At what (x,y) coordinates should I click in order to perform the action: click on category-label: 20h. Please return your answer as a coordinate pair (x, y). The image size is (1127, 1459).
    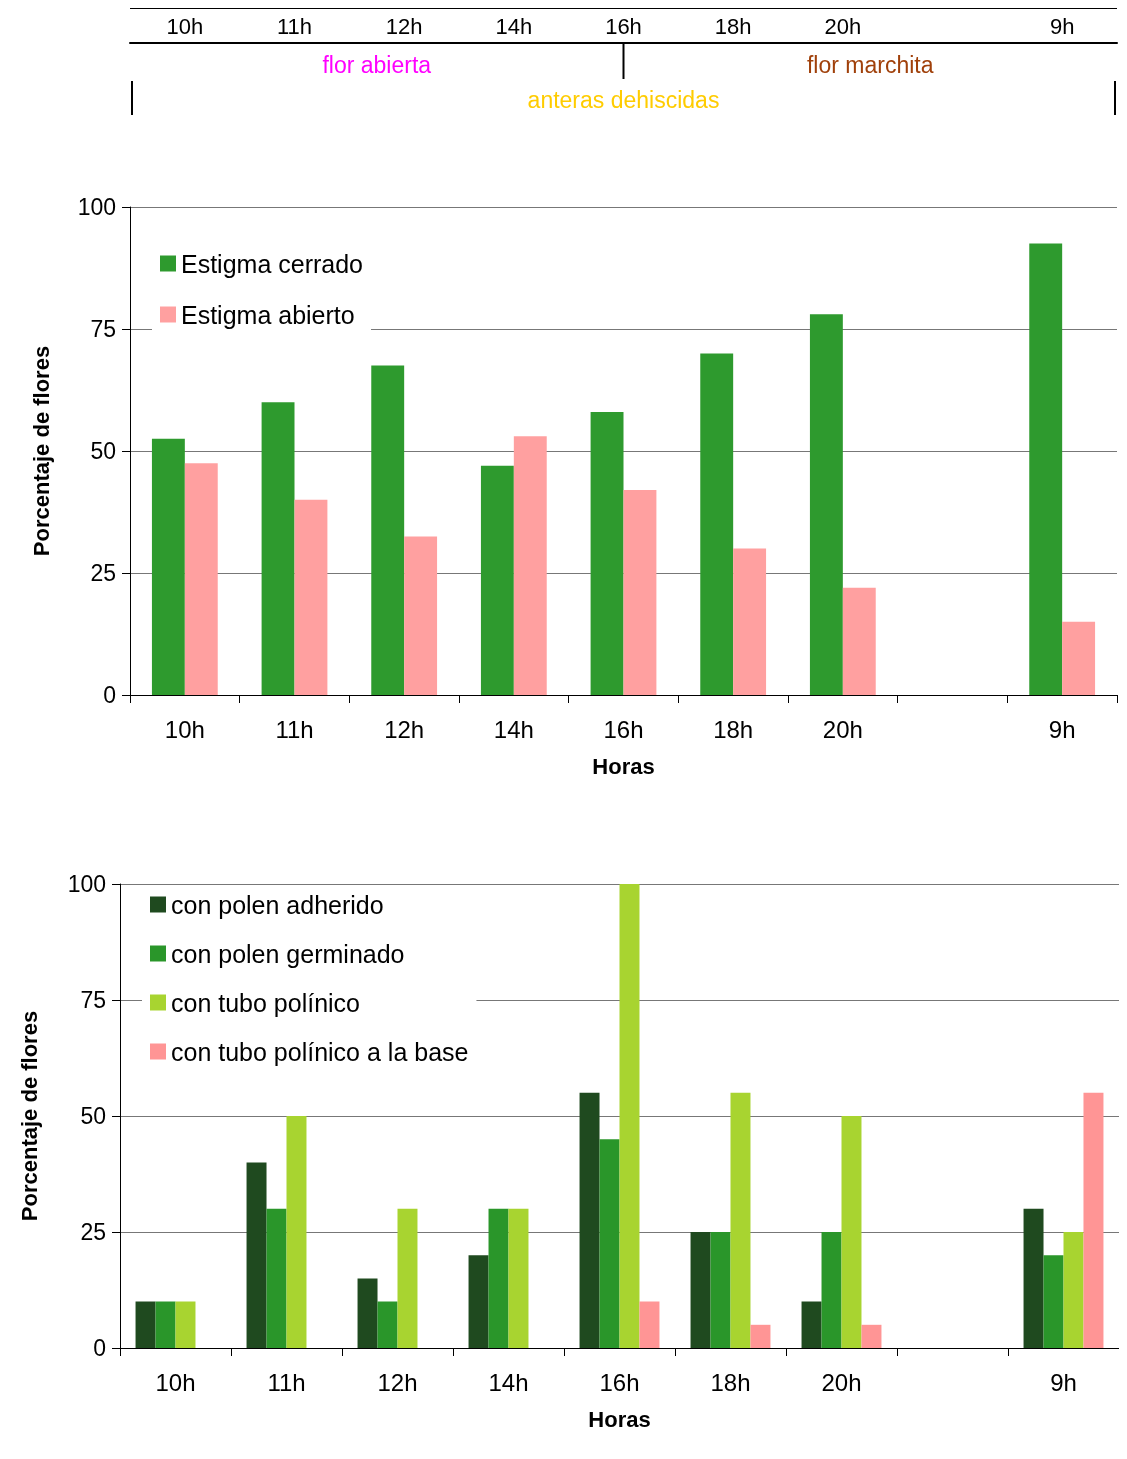
    Looking at the image, I should click on (843, 26).